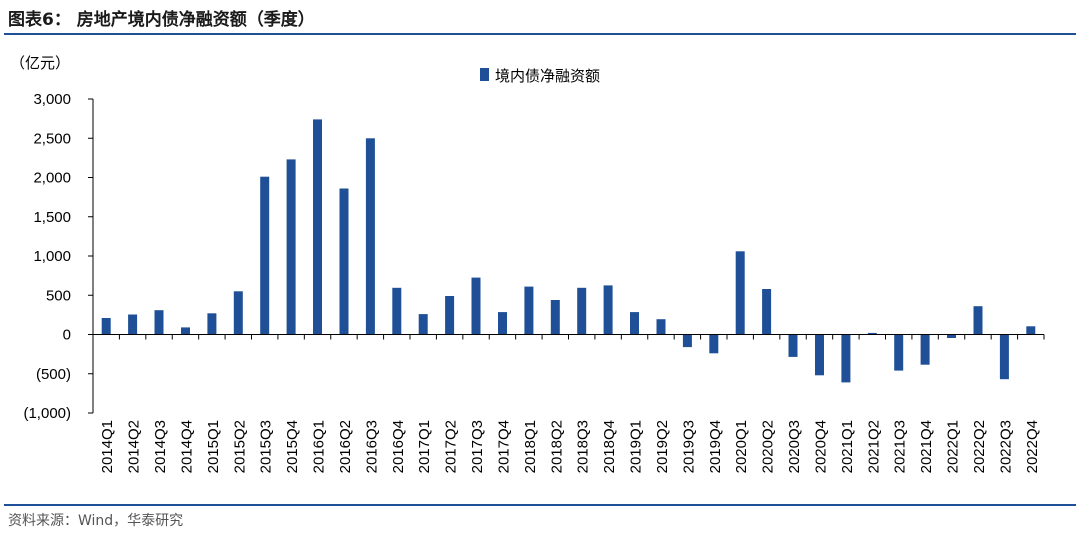 This screenshot has height=536, width=1080. Describe the element at coordinates (292, 446) in the screenshot. I see `x-tick-label: 2015Q4` at that location.